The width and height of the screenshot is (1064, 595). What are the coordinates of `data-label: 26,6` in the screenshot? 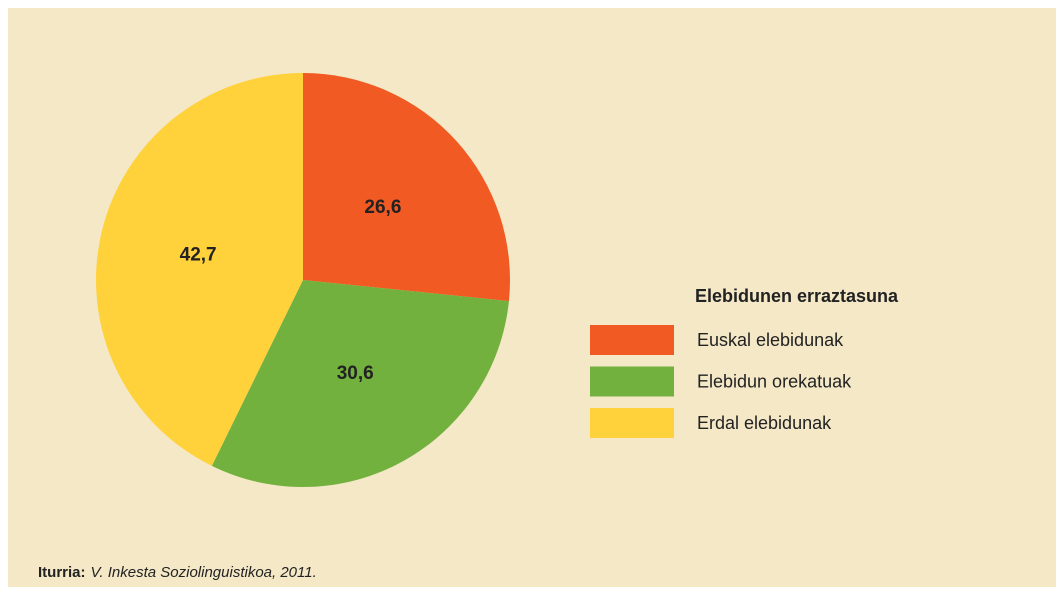 It's located at (382, 207).